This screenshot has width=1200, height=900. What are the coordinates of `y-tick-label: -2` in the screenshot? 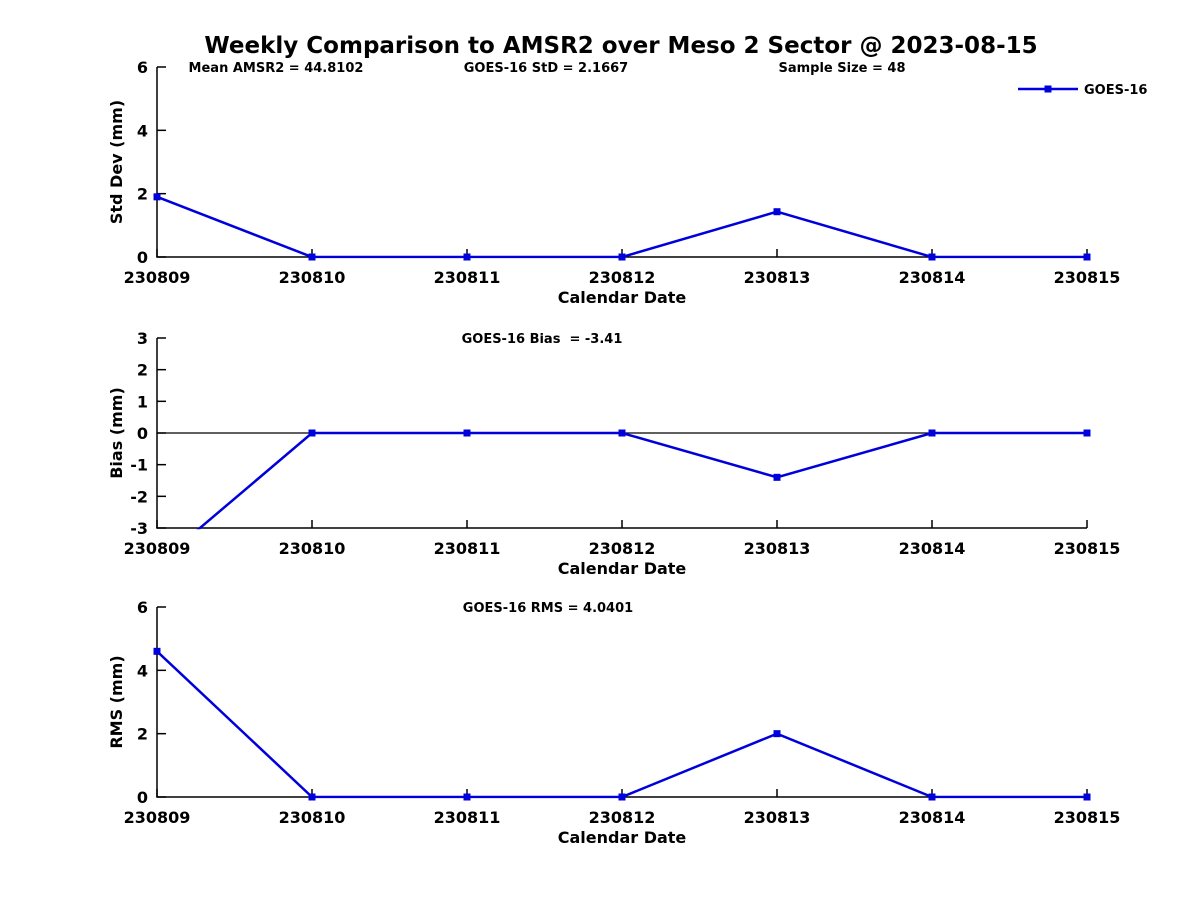 It's located at (139, 496).